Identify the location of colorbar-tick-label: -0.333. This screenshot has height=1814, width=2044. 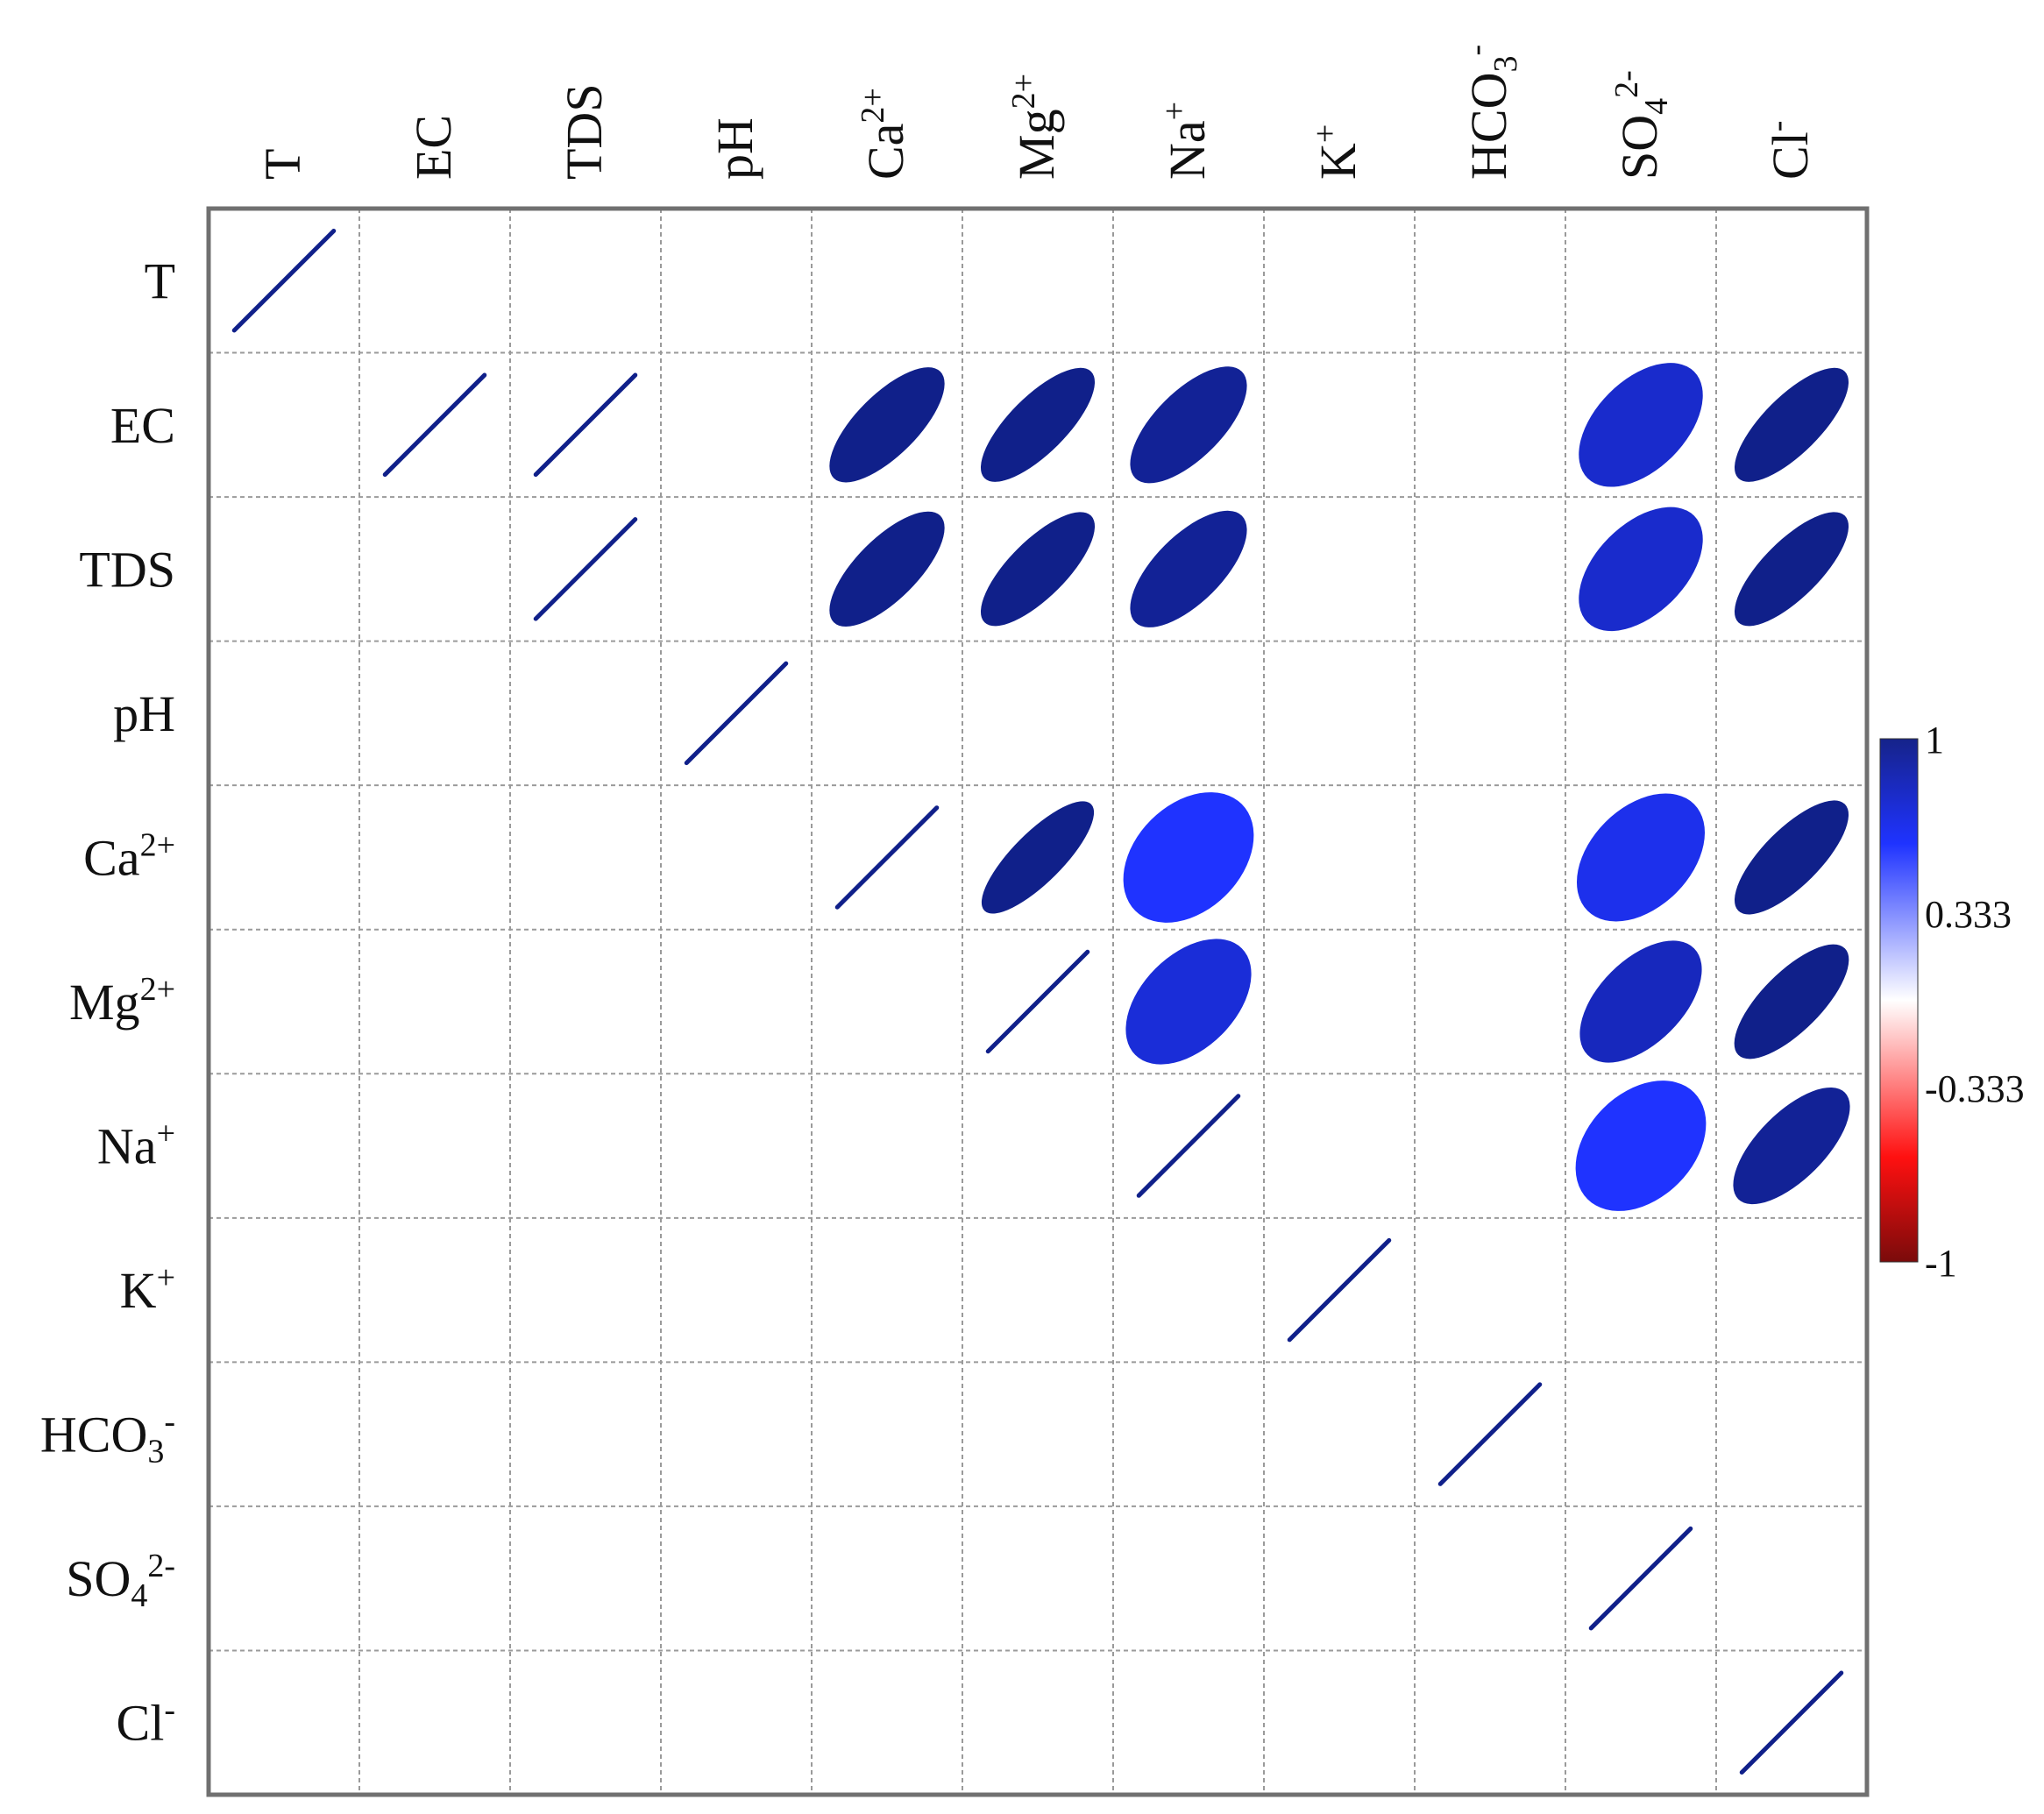
(1975, 1088).